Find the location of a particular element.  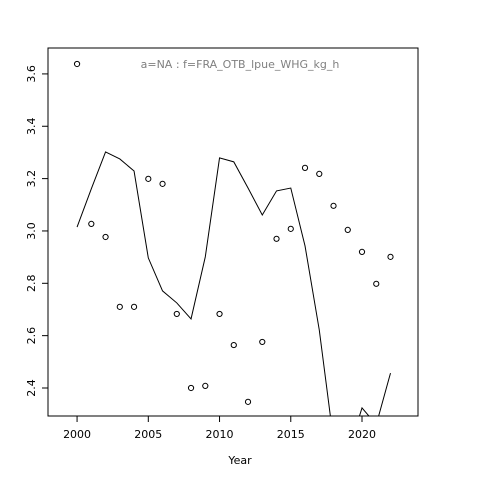

x-tick-label: 2005 is located at coordinates (148, 434).